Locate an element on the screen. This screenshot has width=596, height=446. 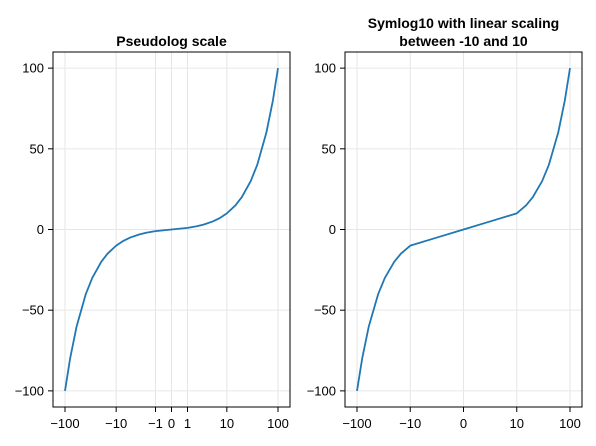
chart-title: Pseudolog scale is located at coordinates (171, 41).